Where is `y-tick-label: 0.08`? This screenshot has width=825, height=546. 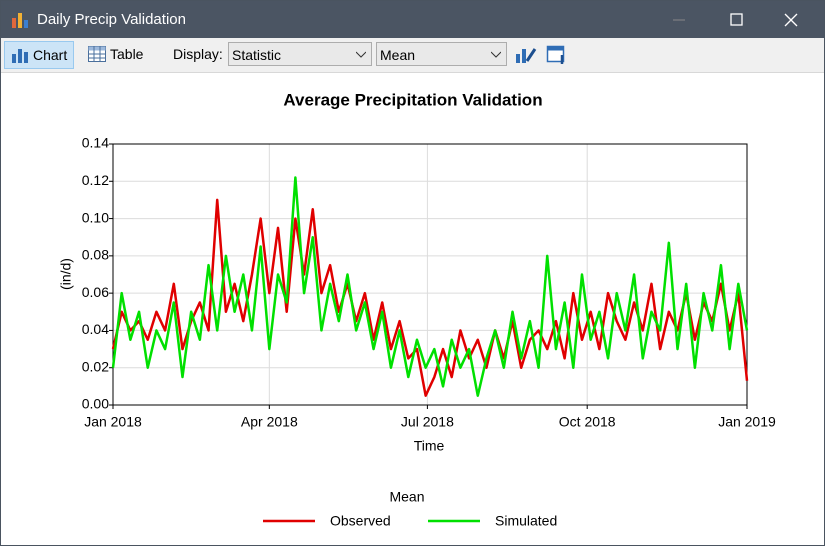
y-tick-label: 0.08 is located at coordinates (95, 255).